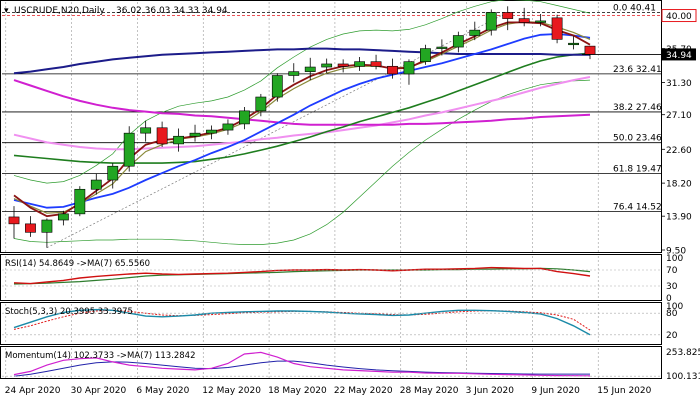 The image size is (700, 400). Describe the element at coordinates (172, 11) in the screenshot. I see `ohlc-header: 36.02 36.03 34.33 34.94` at that location.